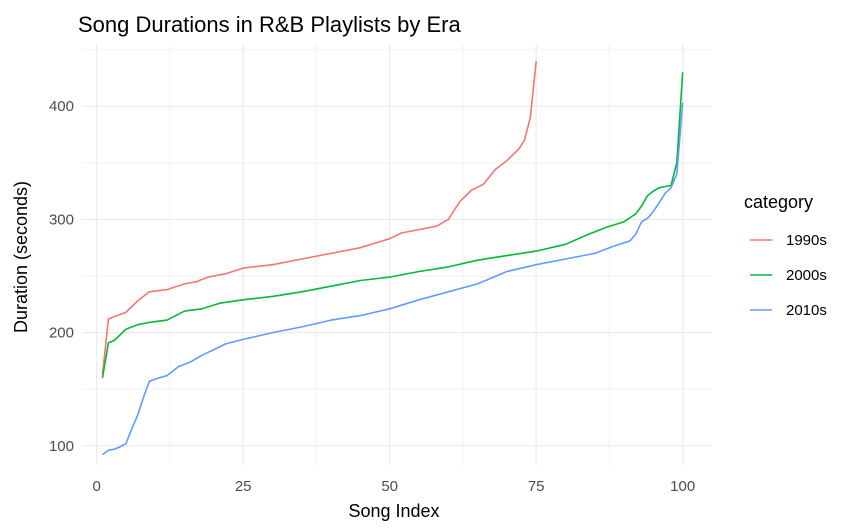  What do you see at coordinates (21, 257) in the screenshot?
I see `y-axis-label: Duration (seconds)` at bounding box center [21, 257].